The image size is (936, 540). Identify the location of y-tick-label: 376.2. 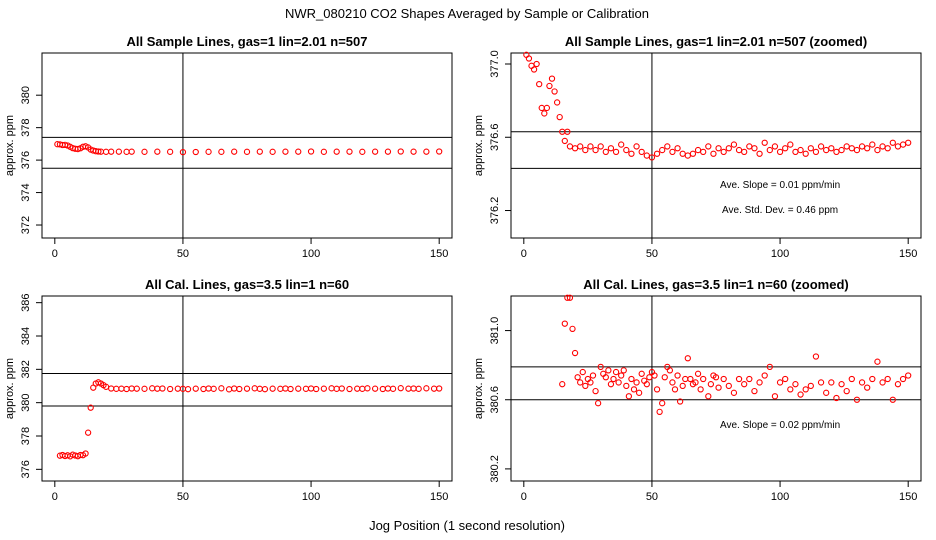
(495, 211).